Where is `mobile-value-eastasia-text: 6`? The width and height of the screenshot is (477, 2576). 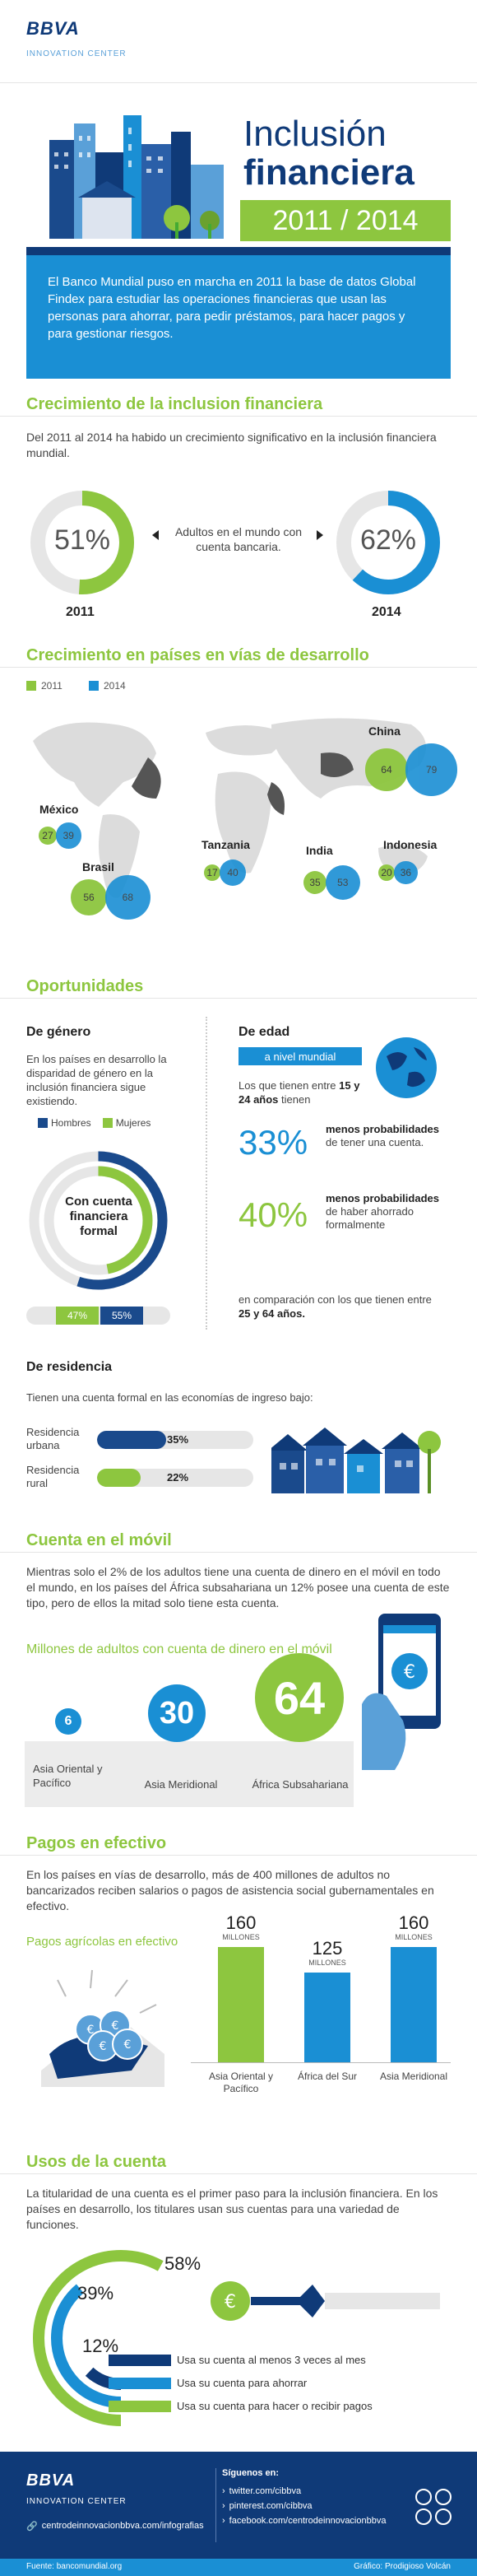 mobile-value-eastasia-text: 6 is located at coordinates (68, 1721).